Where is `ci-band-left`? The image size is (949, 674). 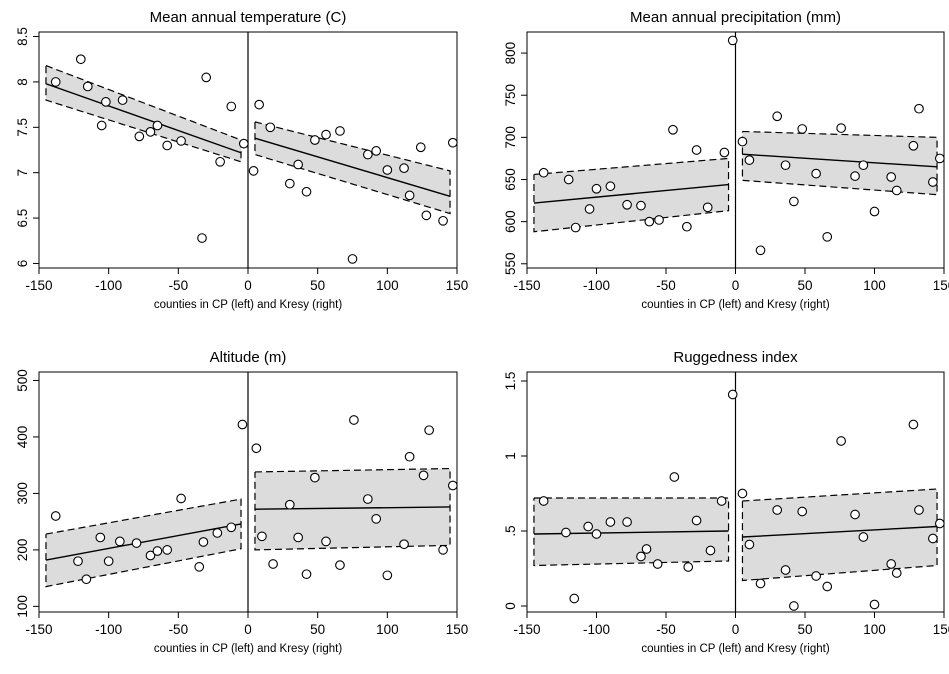 ci-band-left is located at coordinates (631, 195).